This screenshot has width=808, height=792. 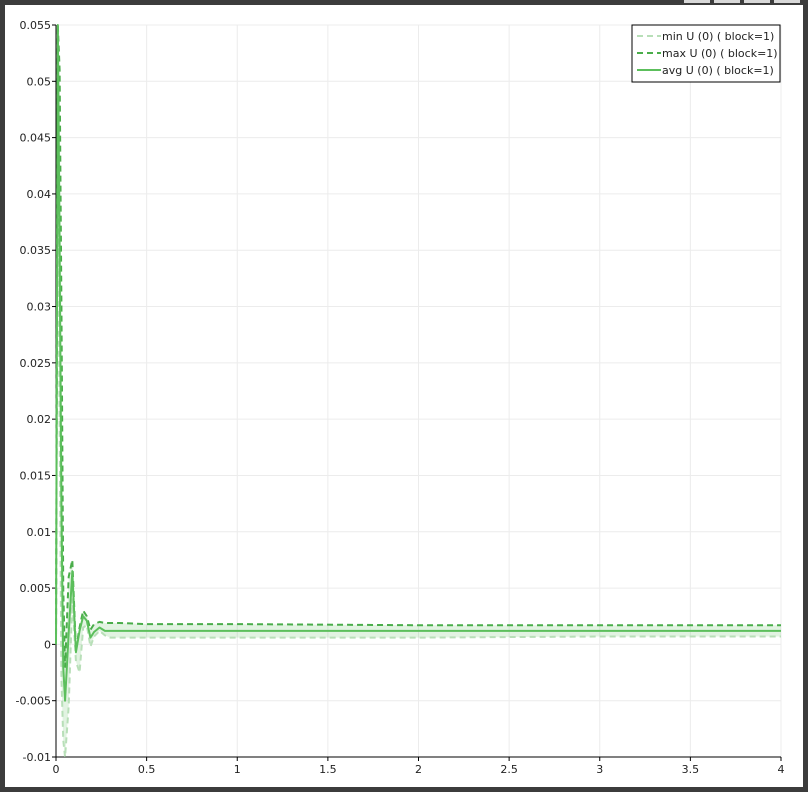 I want to click on y-tick-label: 0.055, so click(x=36, y=25).